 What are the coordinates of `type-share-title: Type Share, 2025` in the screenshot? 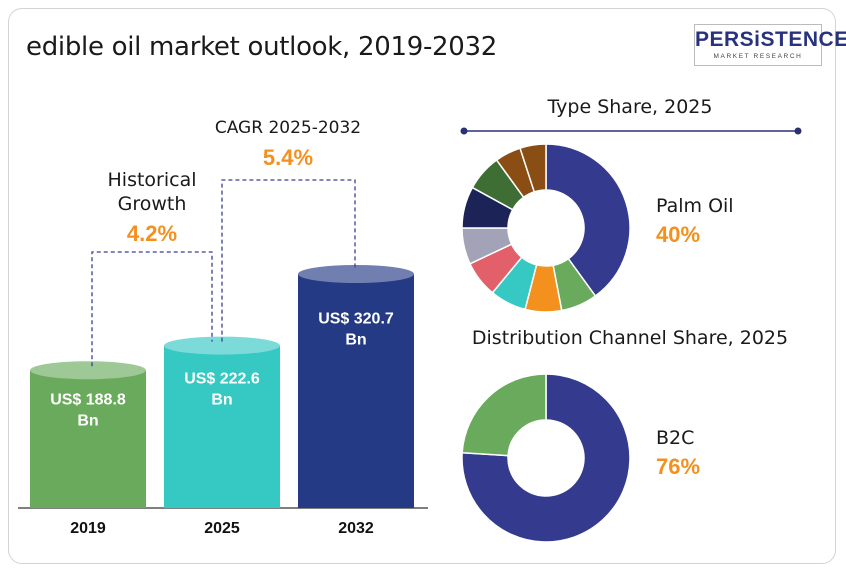 It's located at (630, 107).